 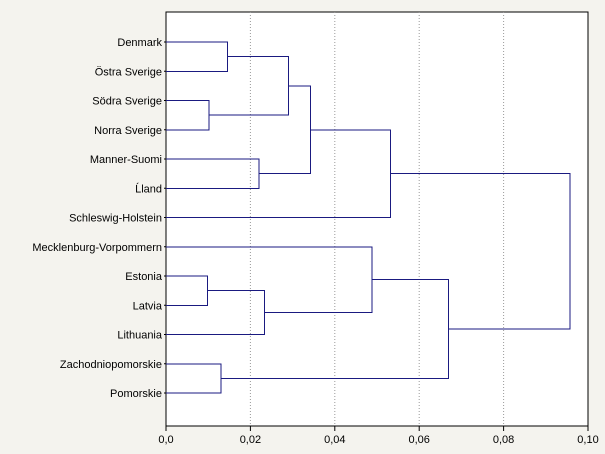 I want to click on x-tick-label: 0,04, so click(x=334, y=440).